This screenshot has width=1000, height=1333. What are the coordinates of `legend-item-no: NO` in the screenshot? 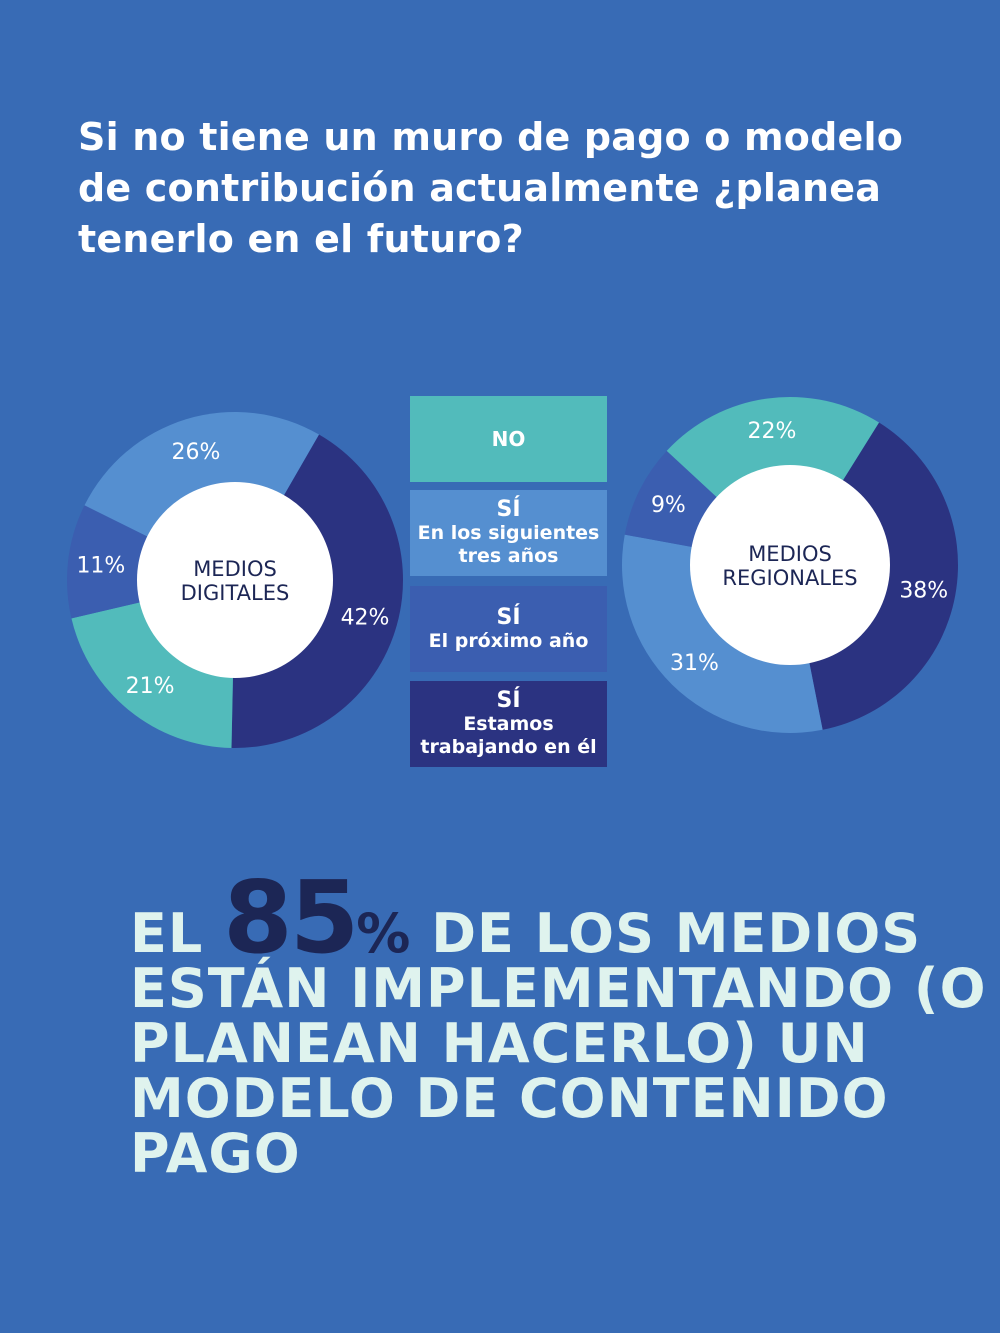 It's located at (508, 439).